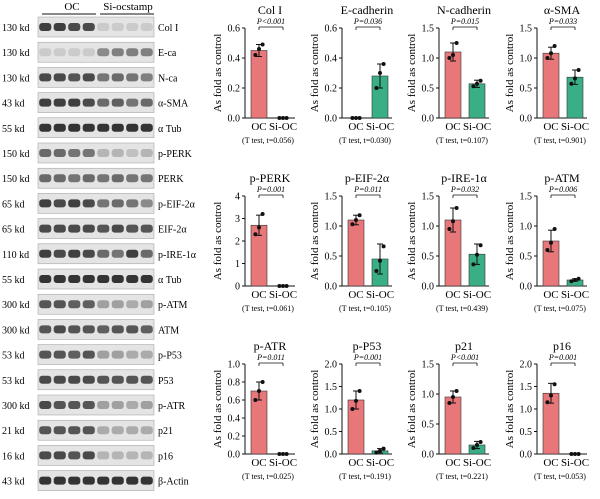  Describe the element at coordinates (268, 140) in the screenshot. I see `test-note: (T test, t=0.056)` at that location.